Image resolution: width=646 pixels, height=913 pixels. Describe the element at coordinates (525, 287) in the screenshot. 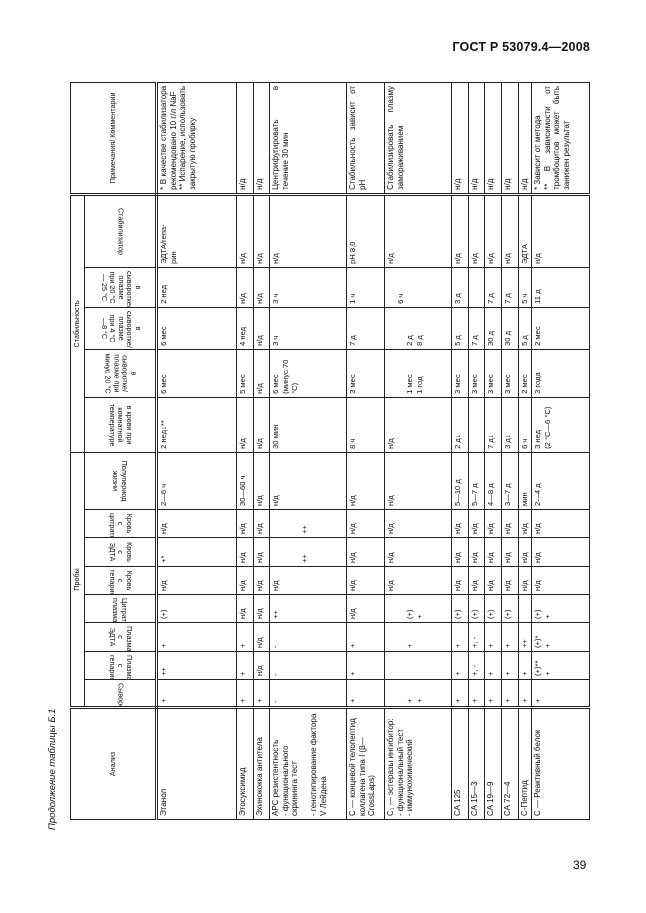

I see `value-cell: 5 ч` at that location.